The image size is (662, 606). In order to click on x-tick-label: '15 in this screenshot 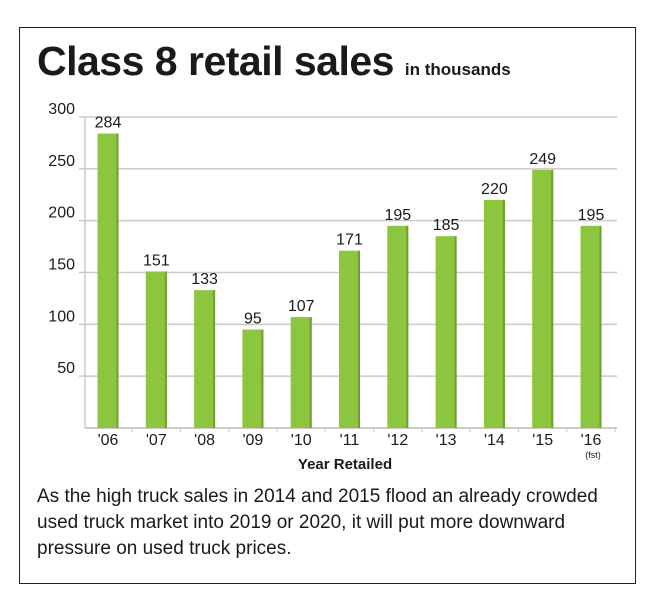, I will do `click(542, 440)`.